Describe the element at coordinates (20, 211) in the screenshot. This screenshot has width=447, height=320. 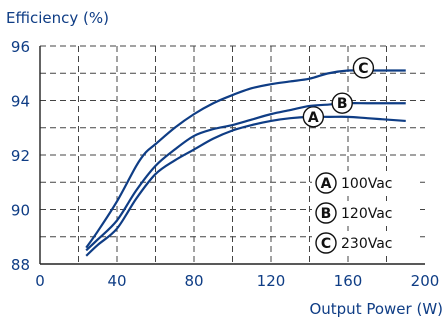
I see `y-tick-label: 90` at that location.